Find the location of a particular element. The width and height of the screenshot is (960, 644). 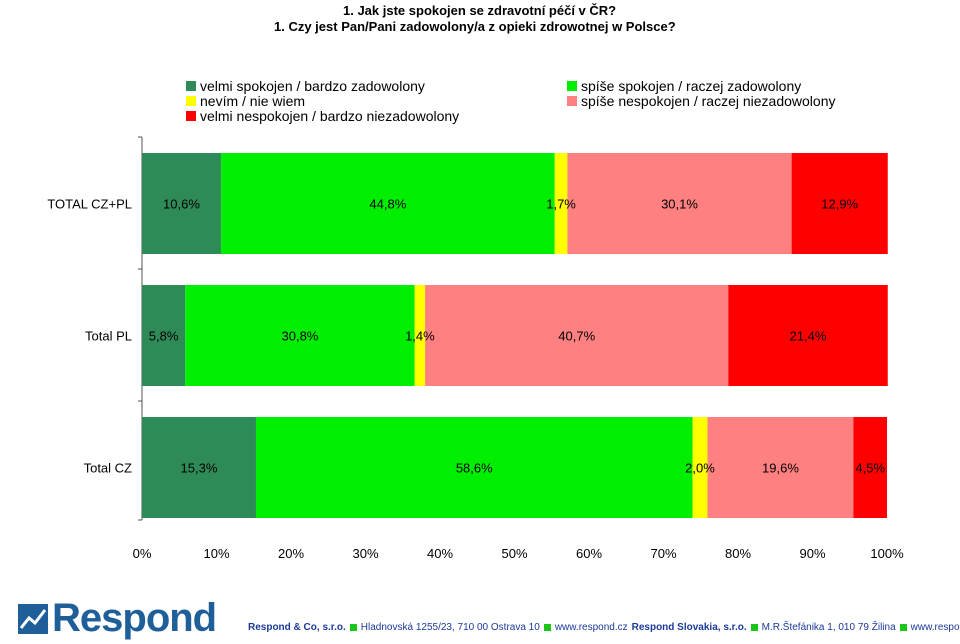

legend-item-velmi-nespokojen: velmi nespokojen / bardzo niezadowolony is located at coordinates (322, 116).